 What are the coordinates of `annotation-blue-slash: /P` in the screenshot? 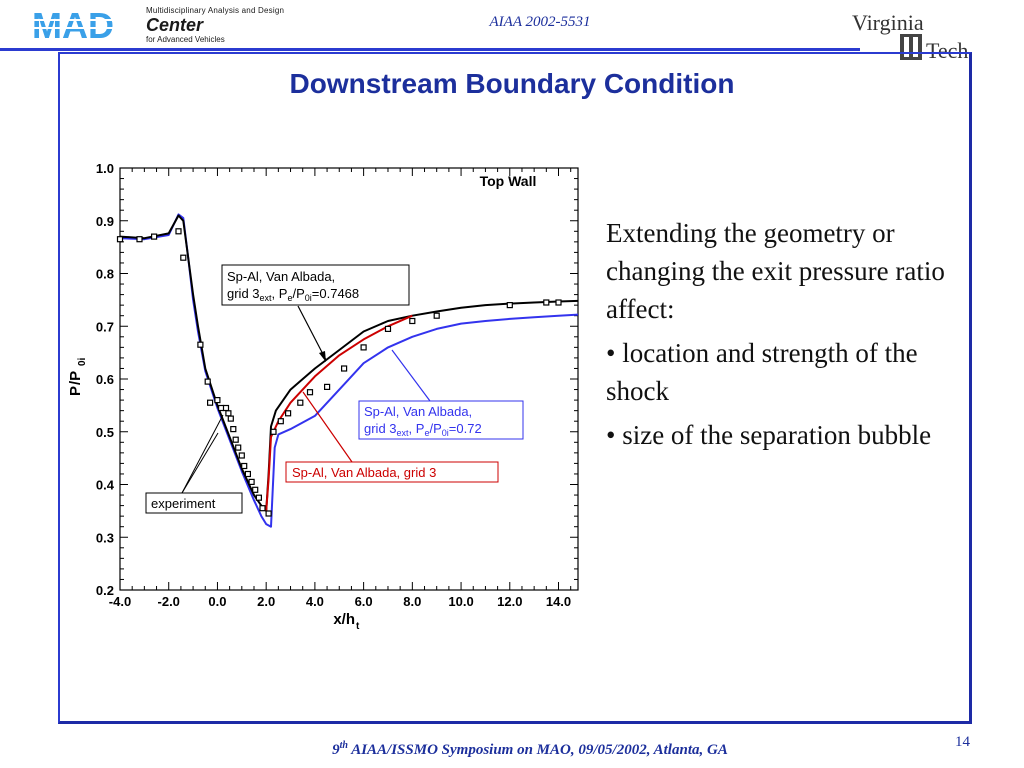 It's located at (435, 428).